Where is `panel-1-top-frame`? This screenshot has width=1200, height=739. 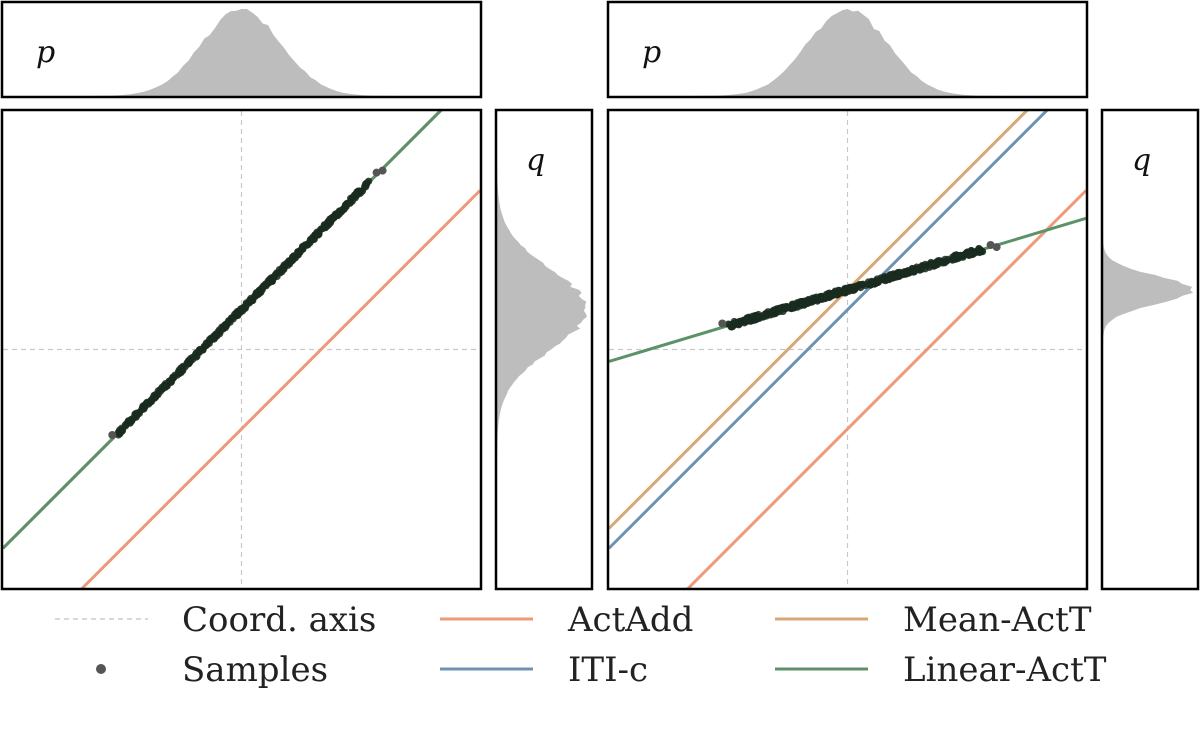 panel-1-top-frame is located at coordinates (241, 49).